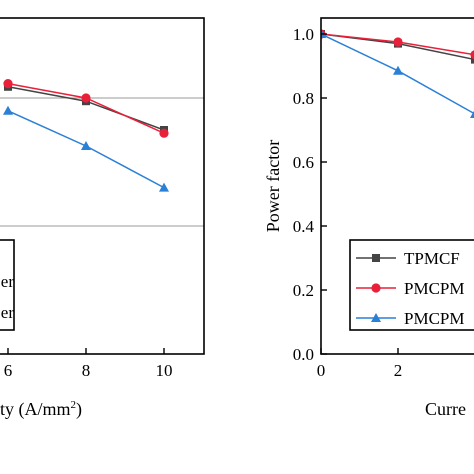 The image size is (474, 474). What do you see at coordinates (8, 370) in the screenshot?
I see `left-x-tick-label: 6` at bounding box center [8, 370].